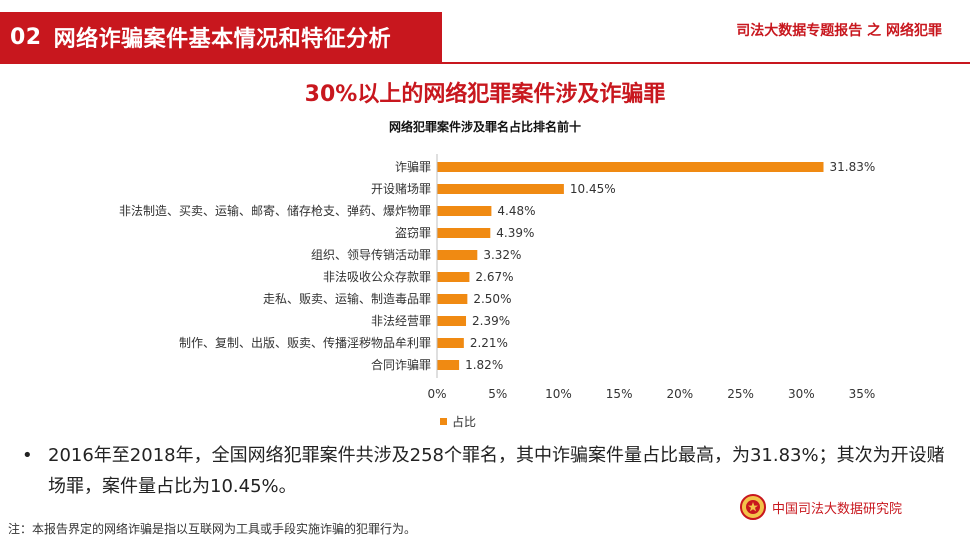 The image size is (970, 540). I want to click on x-tick-label-2: 10%, so click(558, 394).